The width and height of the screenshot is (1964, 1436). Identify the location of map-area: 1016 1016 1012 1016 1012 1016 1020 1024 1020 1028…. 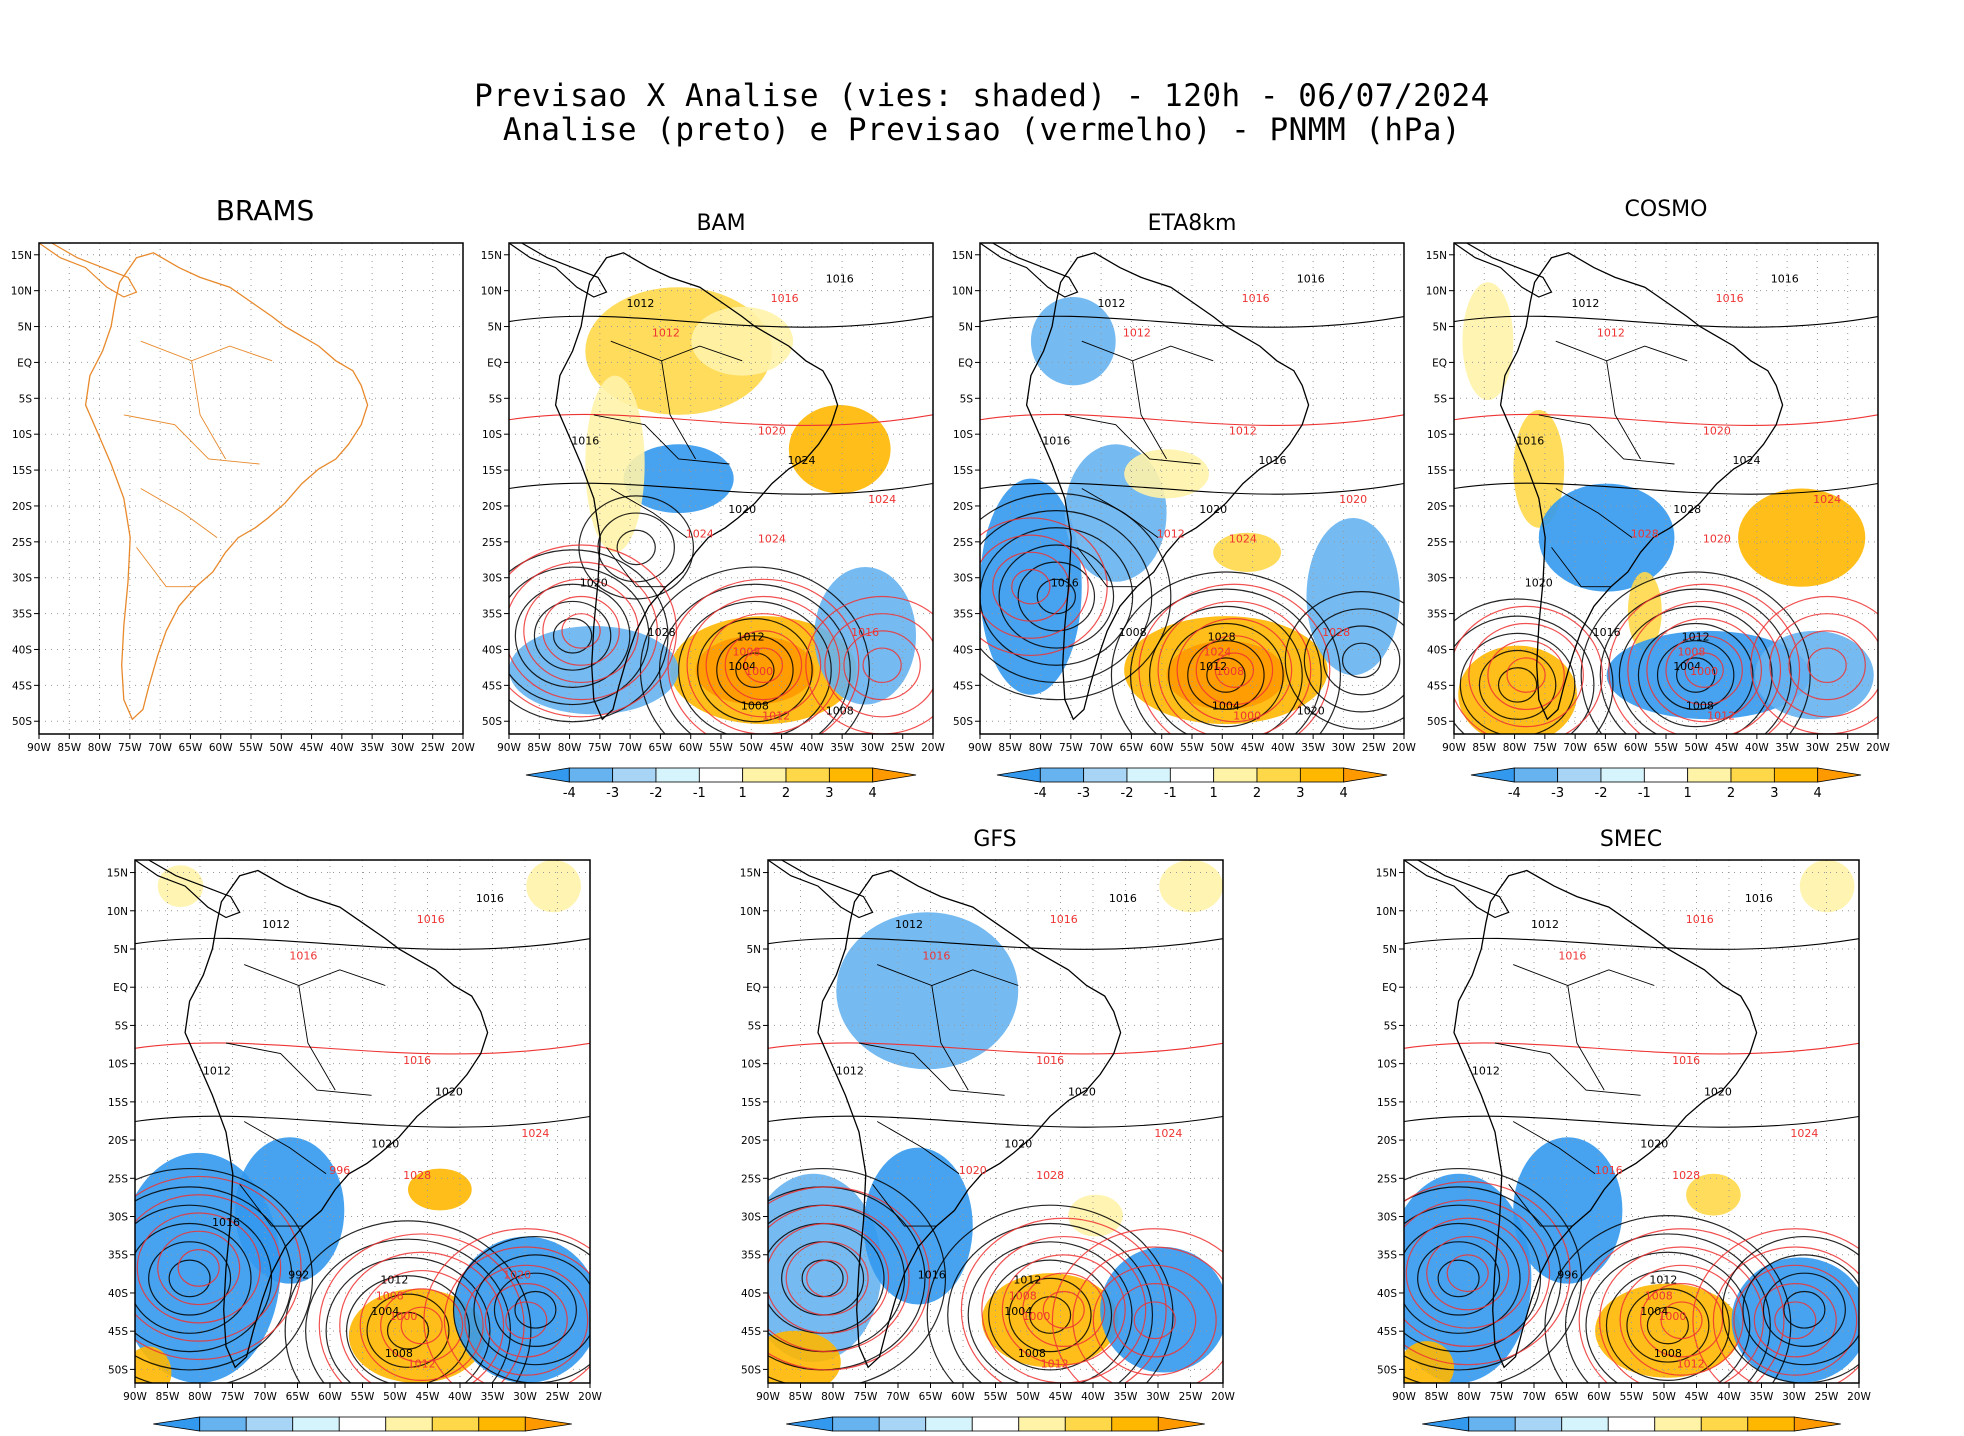
(1631, 1121).